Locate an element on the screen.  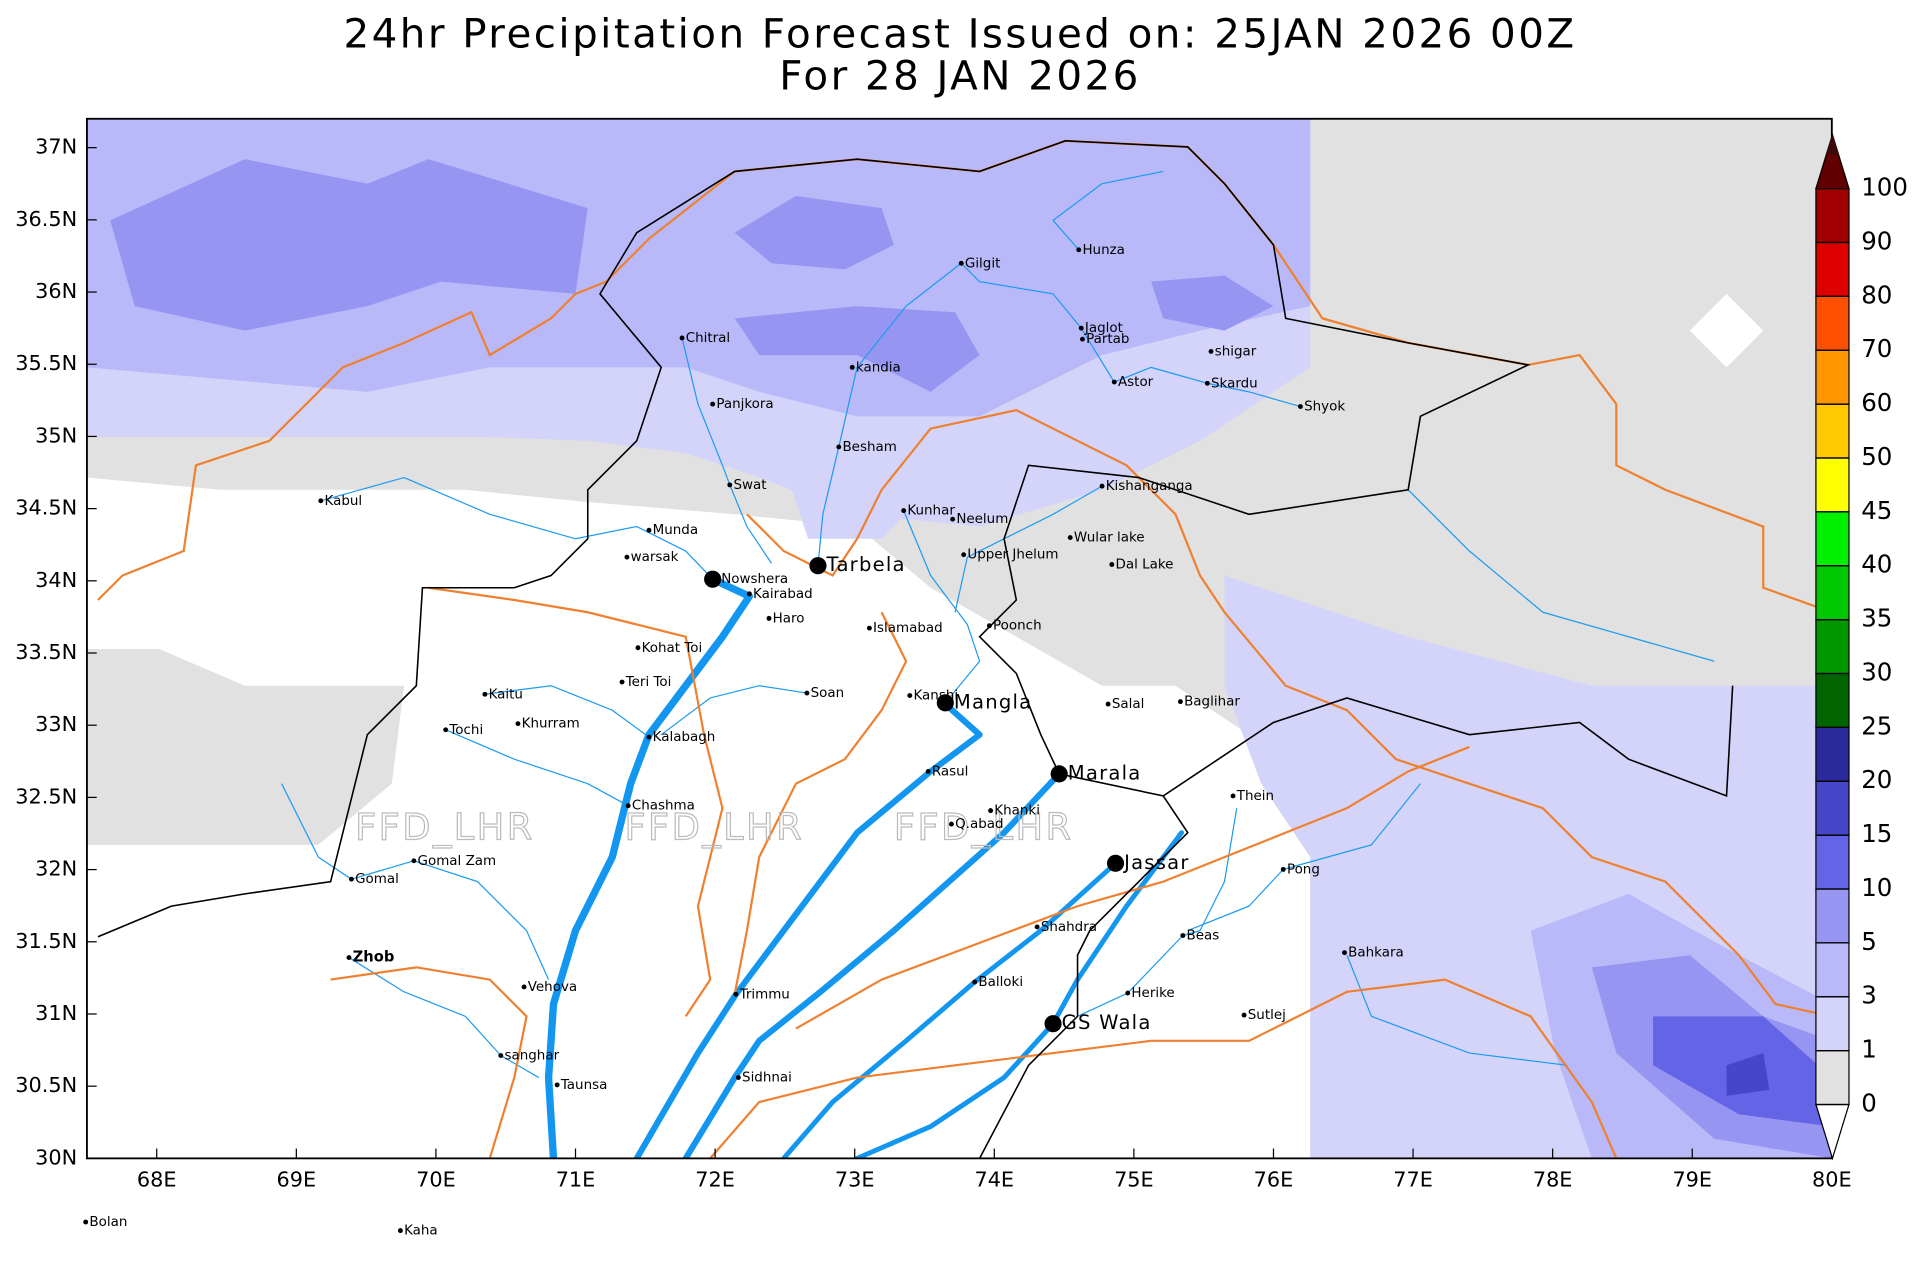
place-label: GS Wala is located at coordinates (1107, 1022).